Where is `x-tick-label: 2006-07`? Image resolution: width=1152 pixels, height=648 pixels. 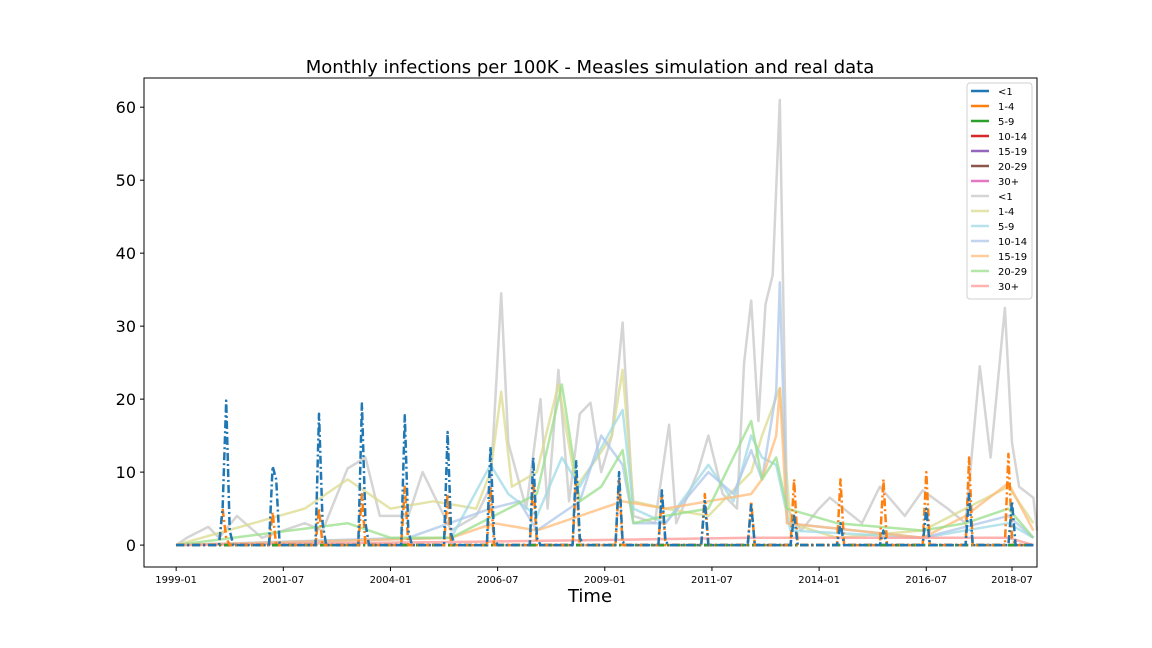 x-tick-label: 2006-07 is located at coordinates (498, 580).